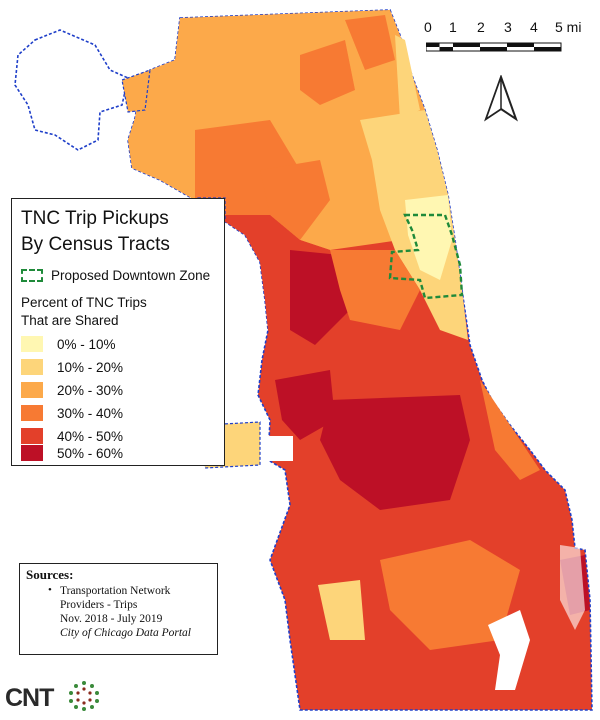 The height and width of the screenshot is (720, 600). I want to click on legend-class-item: 40% - 50%, so click(72, 436).